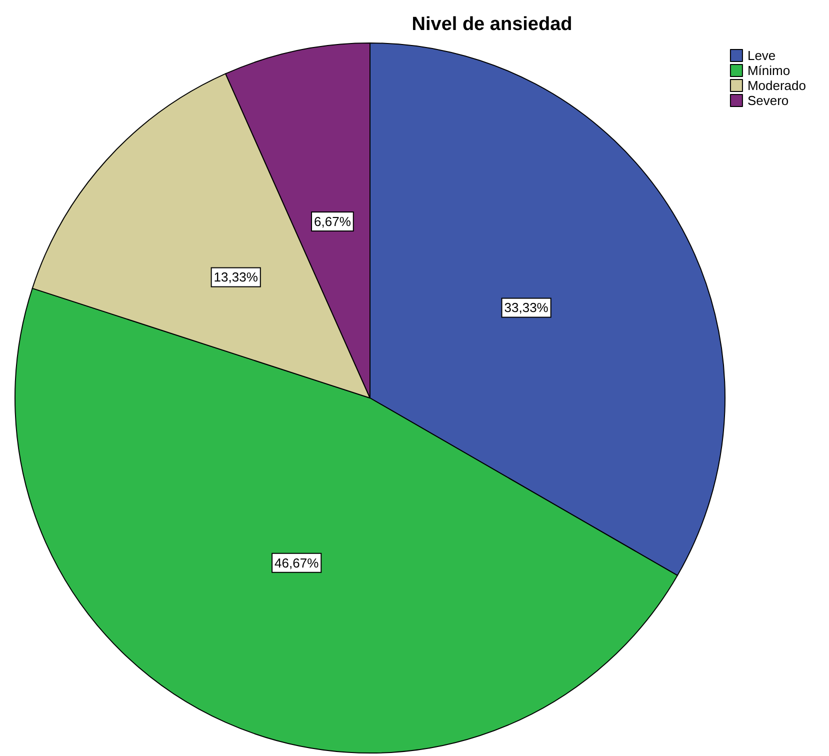 Image resolution: width=829 pixels, height=756 pixels. Describe the element at coordinates (768, 70) in the screenshot. I see `legend-label: Mínimo` at that location.